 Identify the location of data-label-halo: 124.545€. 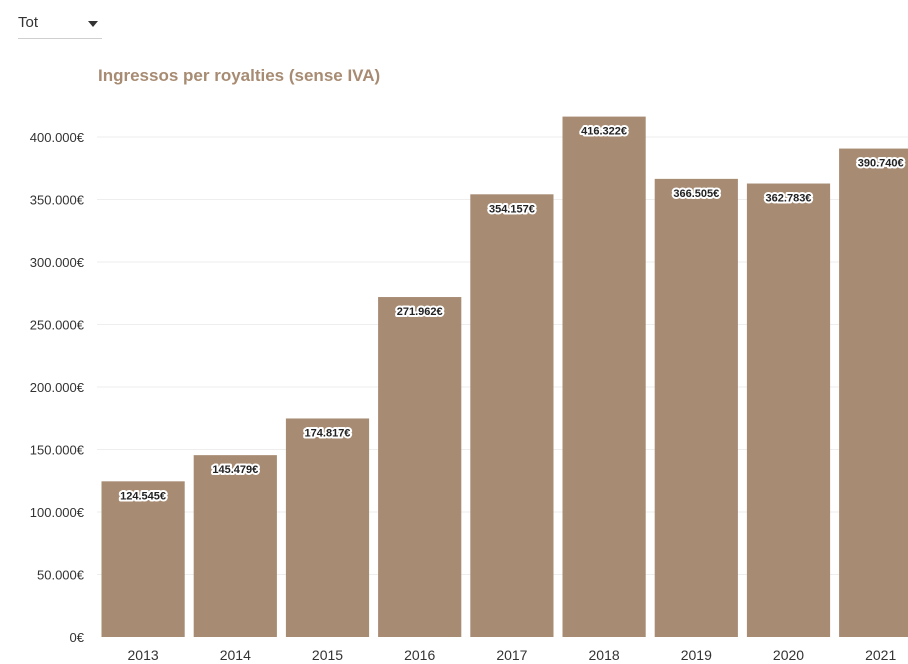
(143, 496).